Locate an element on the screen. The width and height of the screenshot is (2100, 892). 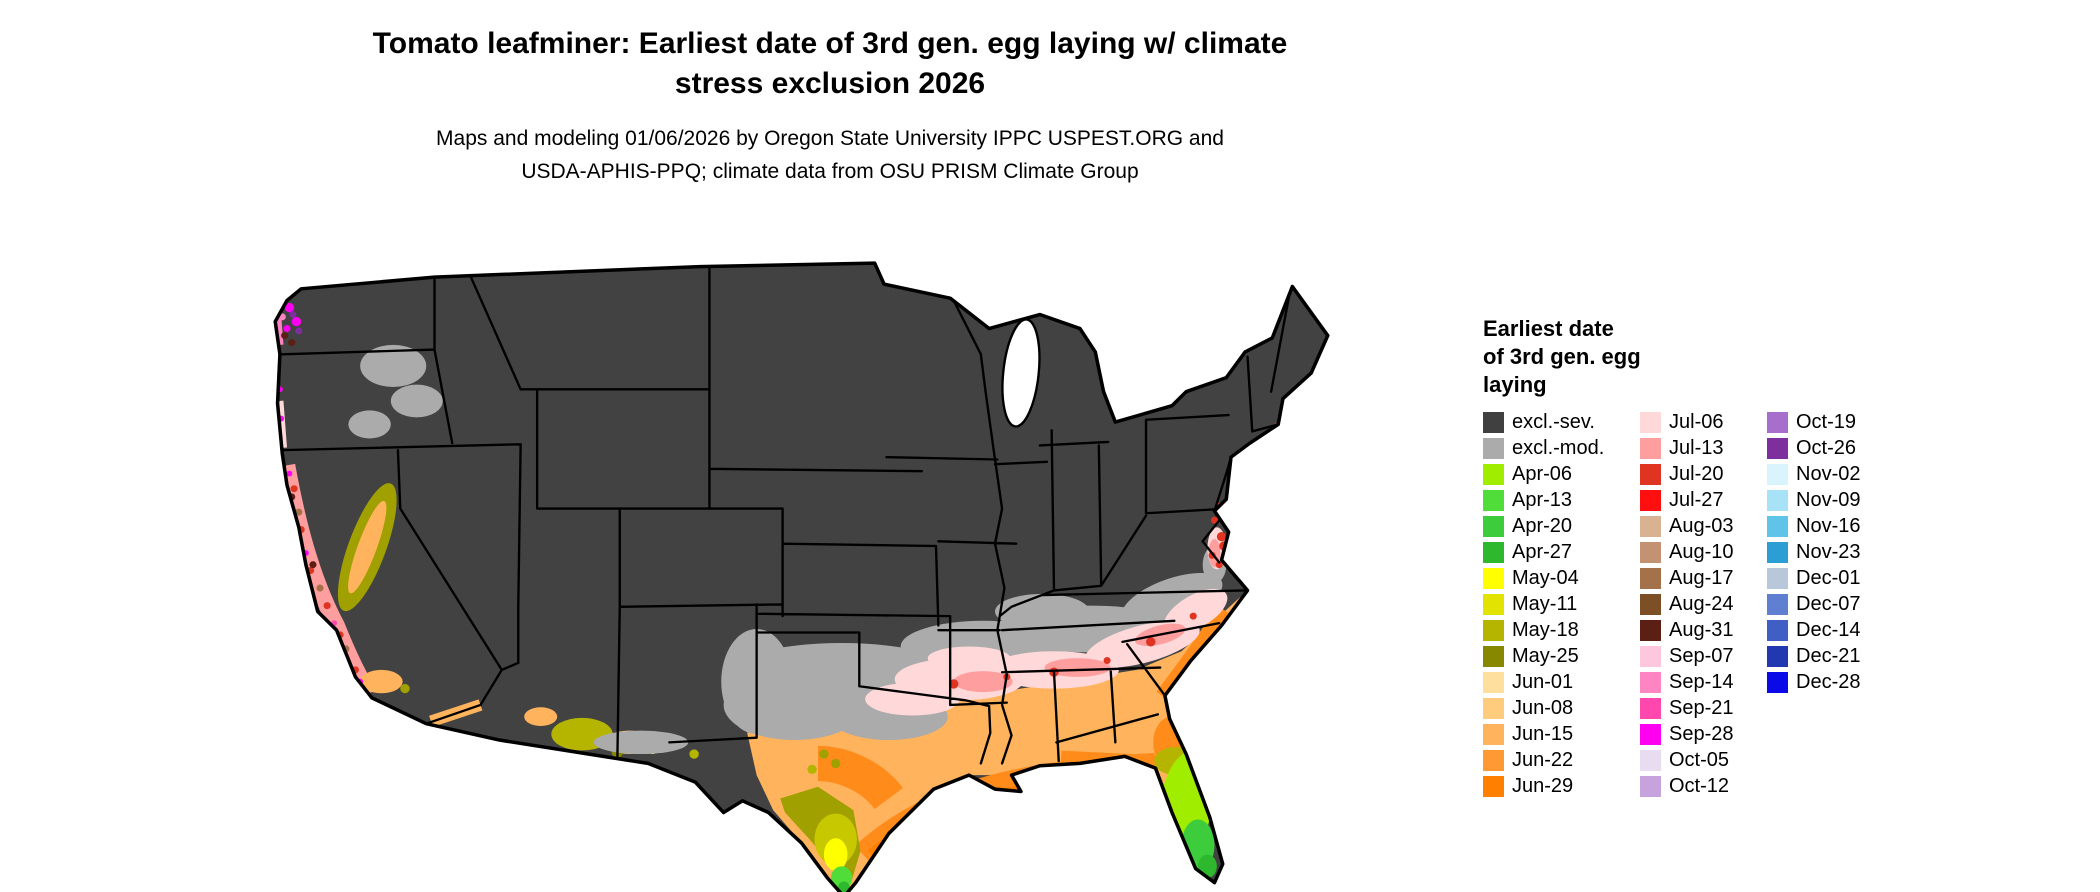
legend-row: Oct-05 is located at coordinates (1703, 760).